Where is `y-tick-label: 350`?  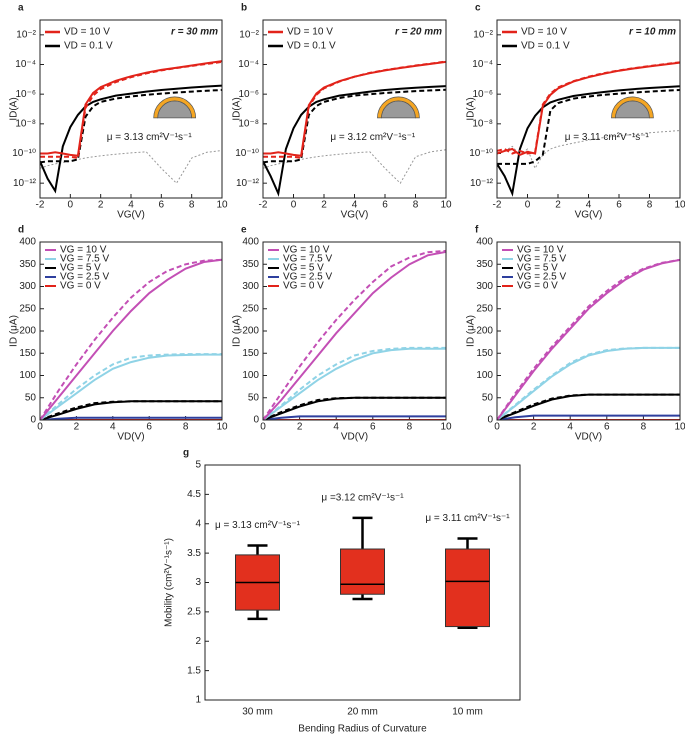 y-tick-label: 350 is located at coordinates (27, 264).